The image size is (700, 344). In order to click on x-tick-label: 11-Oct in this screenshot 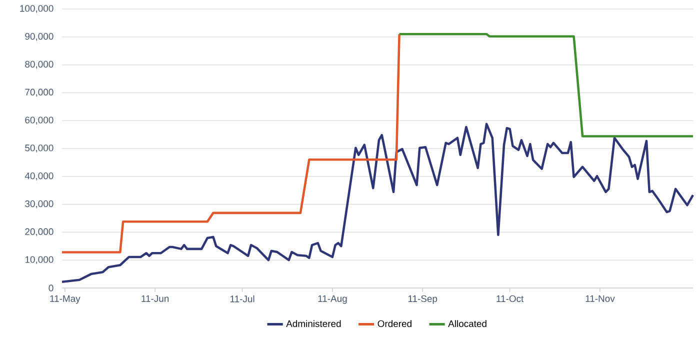, I will do `click(510, 298)`.